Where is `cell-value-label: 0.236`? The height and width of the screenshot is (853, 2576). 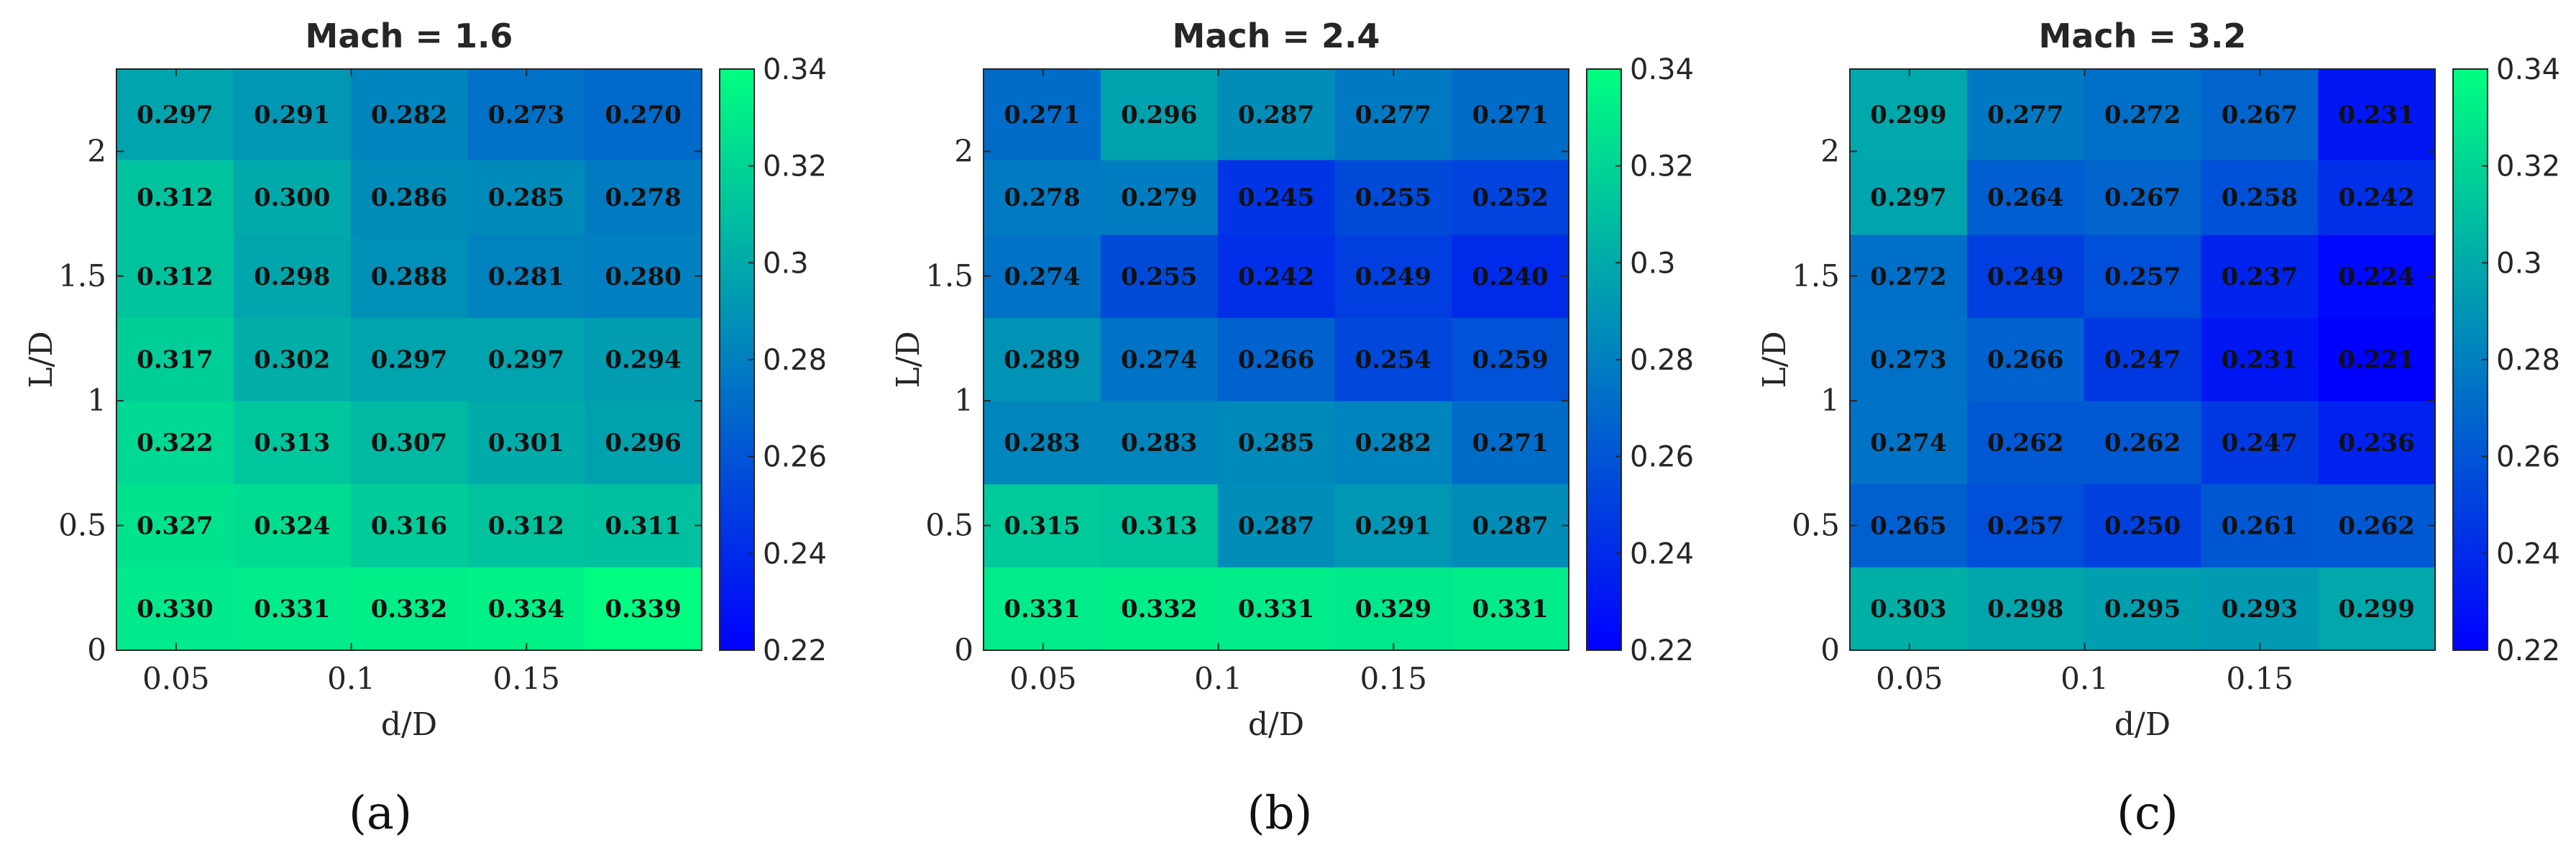 cell-value-label: 0.236 is located at coordinates (2376, 443).